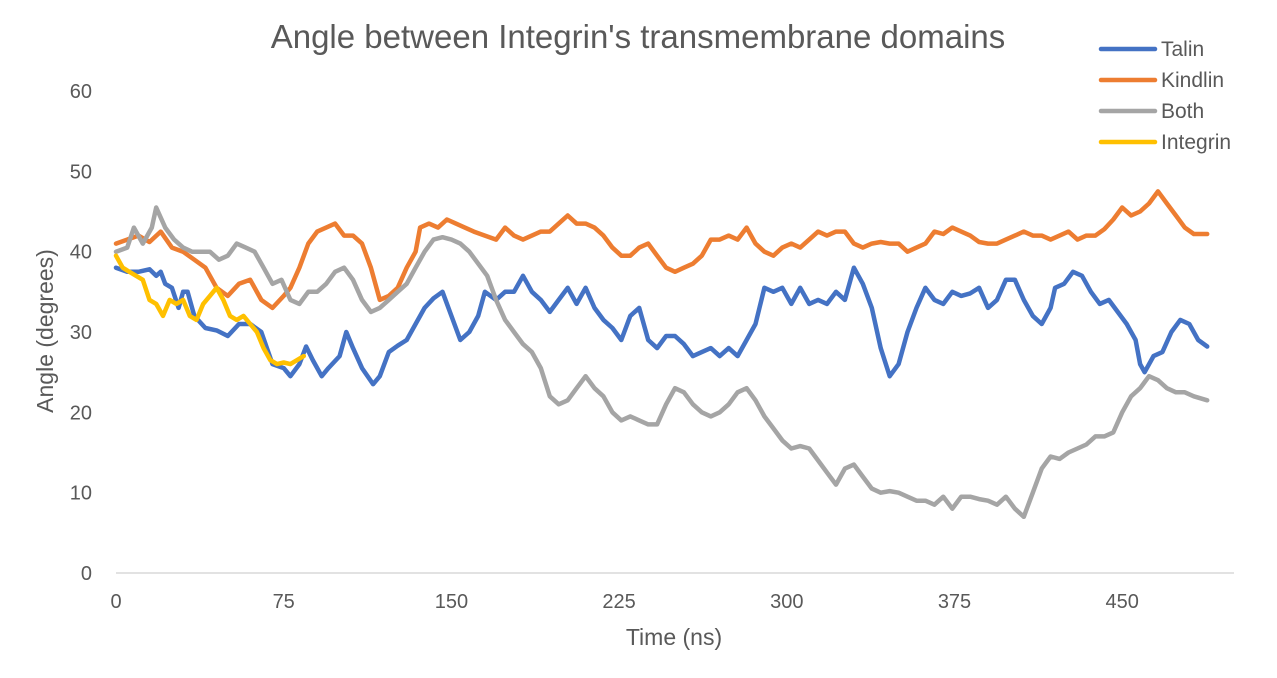 This screenshot has height=678, width=1277. Describe the element at coordinates (451, 602) in the screenshot. I see `x-tick-label: 150` at that location.